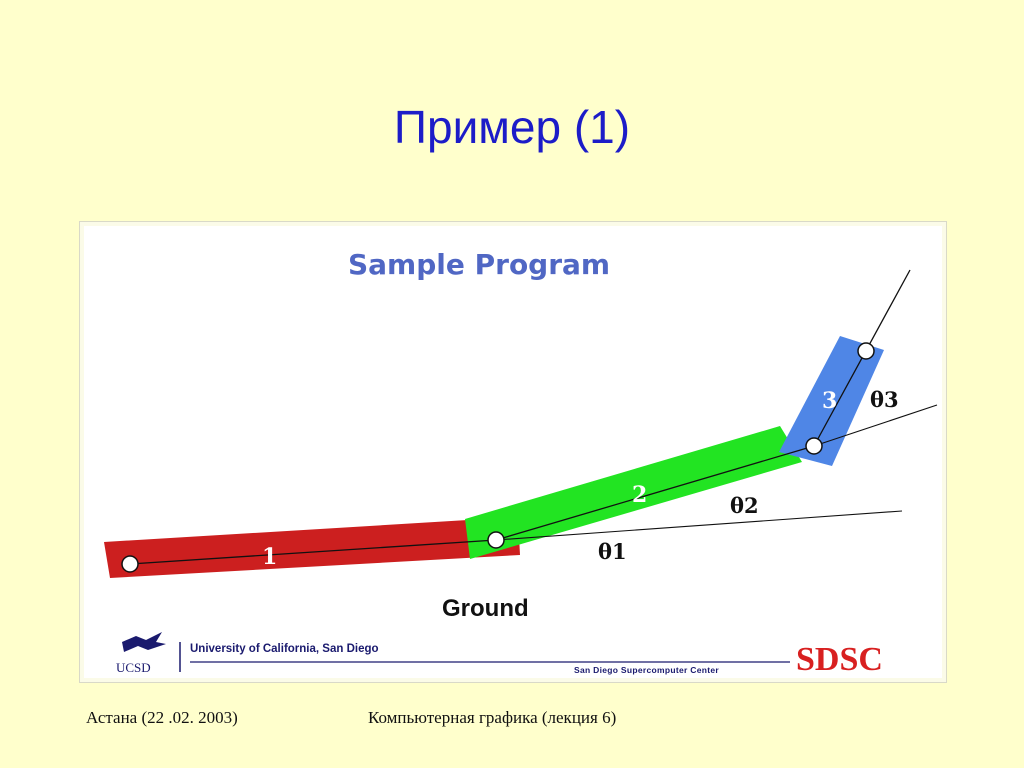 The height and width of the screenshot is (768, 1024). I want to click on segment-2-axis, so click(655, 493).